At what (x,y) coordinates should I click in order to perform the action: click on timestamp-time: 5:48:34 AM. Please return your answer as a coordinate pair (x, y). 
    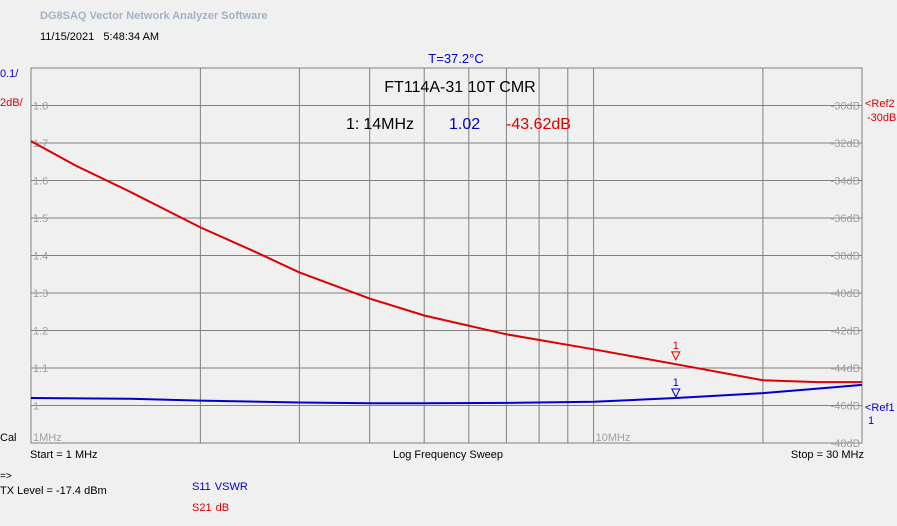
    Looking at the image, I should click on (131, 37).